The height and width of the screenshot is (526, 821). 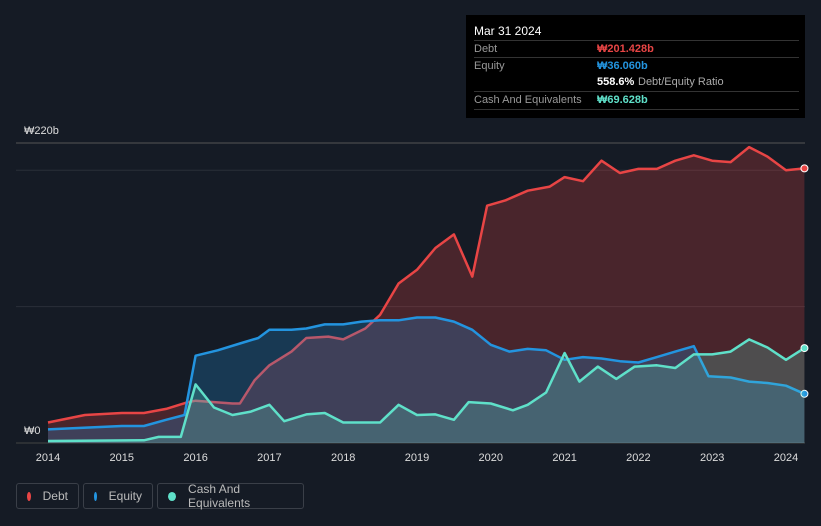 I want to click on tooltip-equity-label: Equity, so click(x=489, y=66).